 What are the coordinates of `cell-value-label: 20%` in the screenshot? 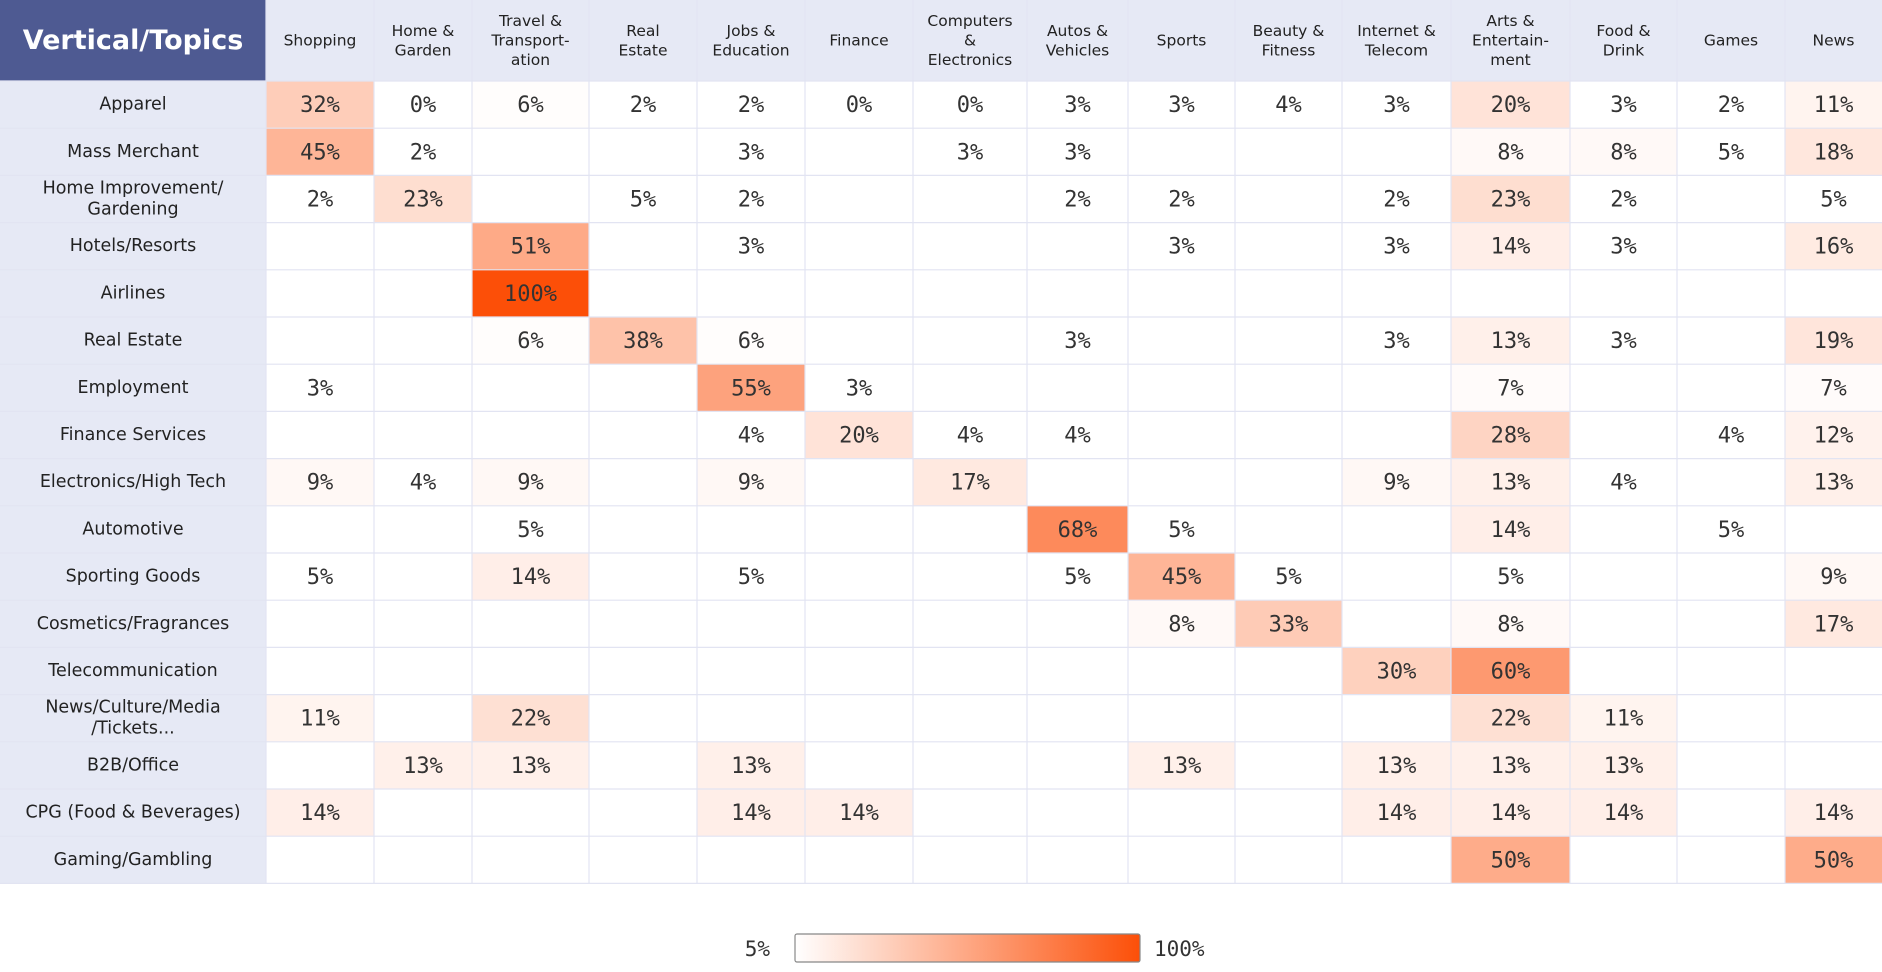 It's located at (1511, 105).